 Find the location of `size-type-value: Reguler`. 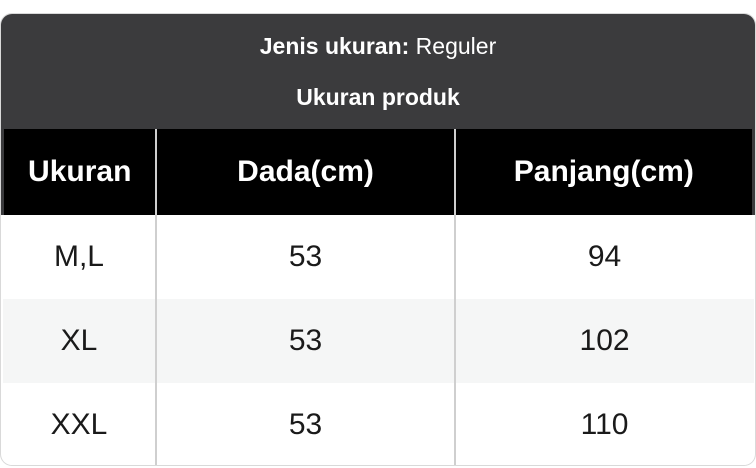

size-type-value: Reguler is located at coordinates (453, 45).